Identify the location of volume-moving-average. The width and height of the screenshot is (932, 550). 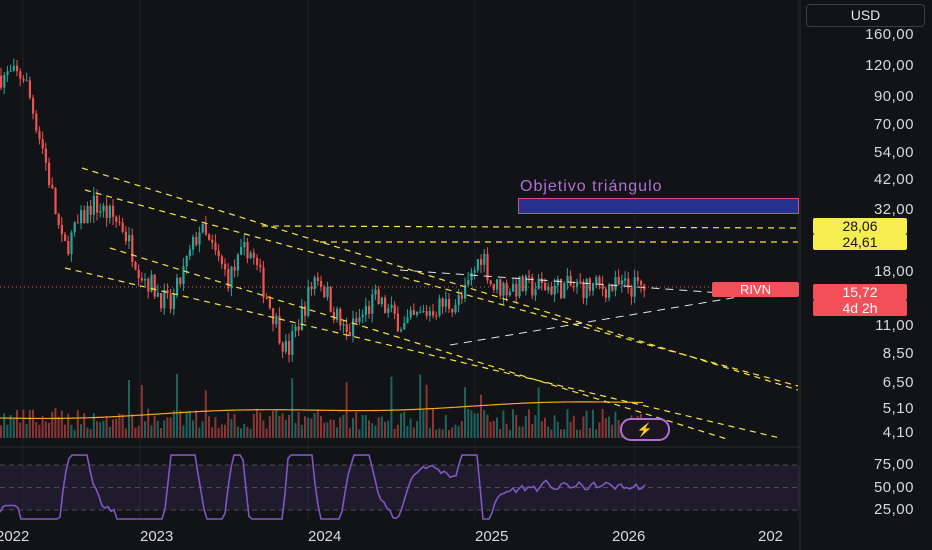
(322, 410).